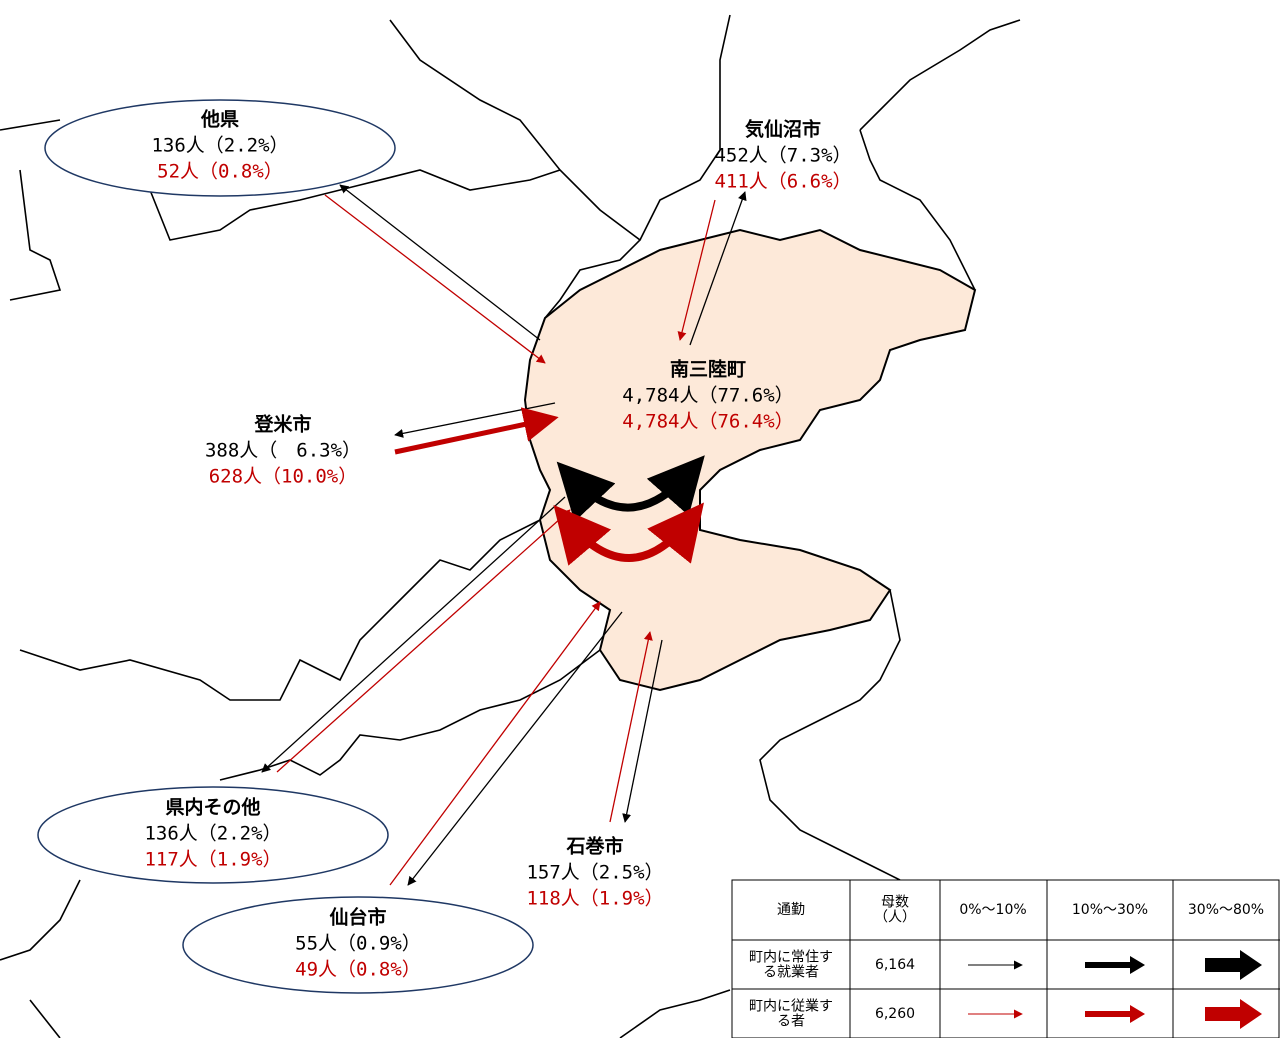 Image resolution: width=1280 pixels, height=1038 pixels. Describe the element at coordinates (629, 534) in the screenshot. I see `loop-arrow` at that location.